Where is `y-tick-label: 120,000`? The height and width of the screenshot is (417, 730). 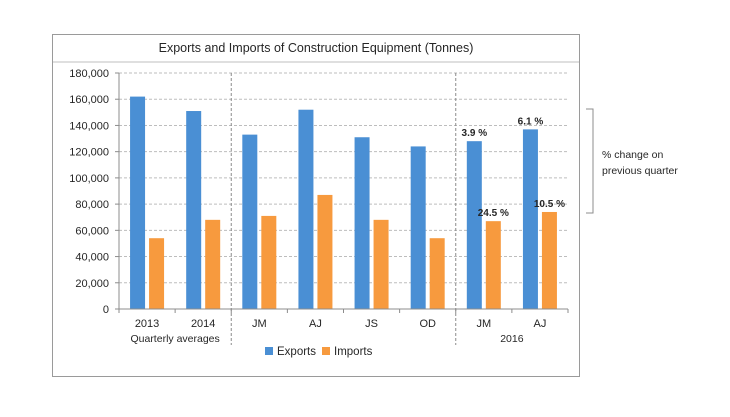
y-tick-label: 120,000 is located at coordinates (89, 153).